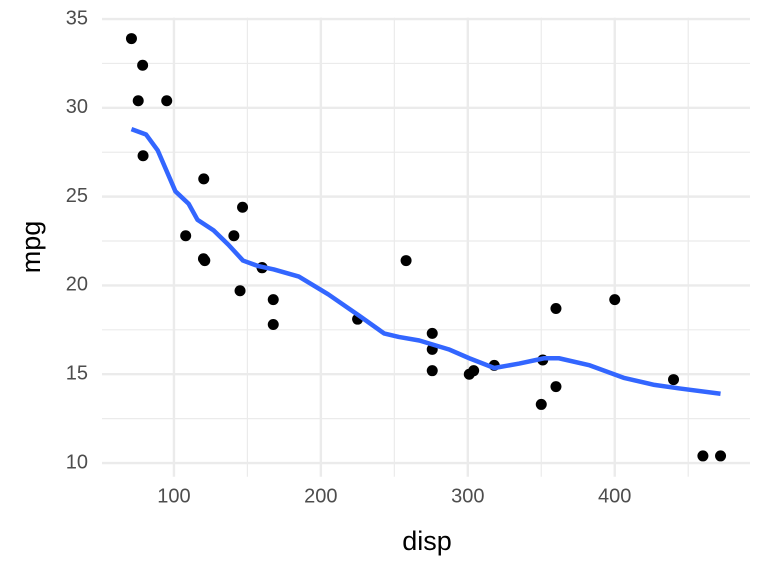  I want to click on y-tick-label: 30, so click(77, 107).